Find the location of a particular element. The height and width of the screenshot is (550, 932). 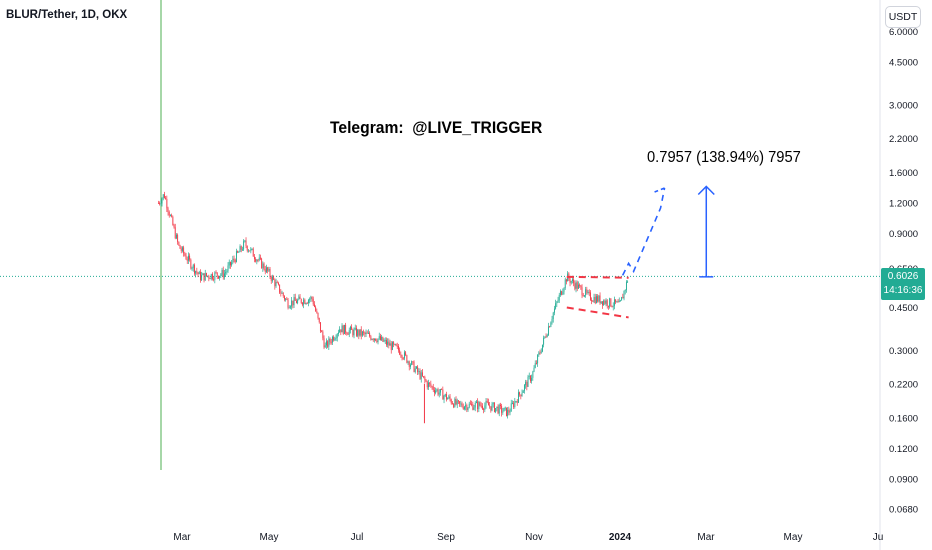

price-tick-label: 2.2000 is located at coordinates (903, 139).